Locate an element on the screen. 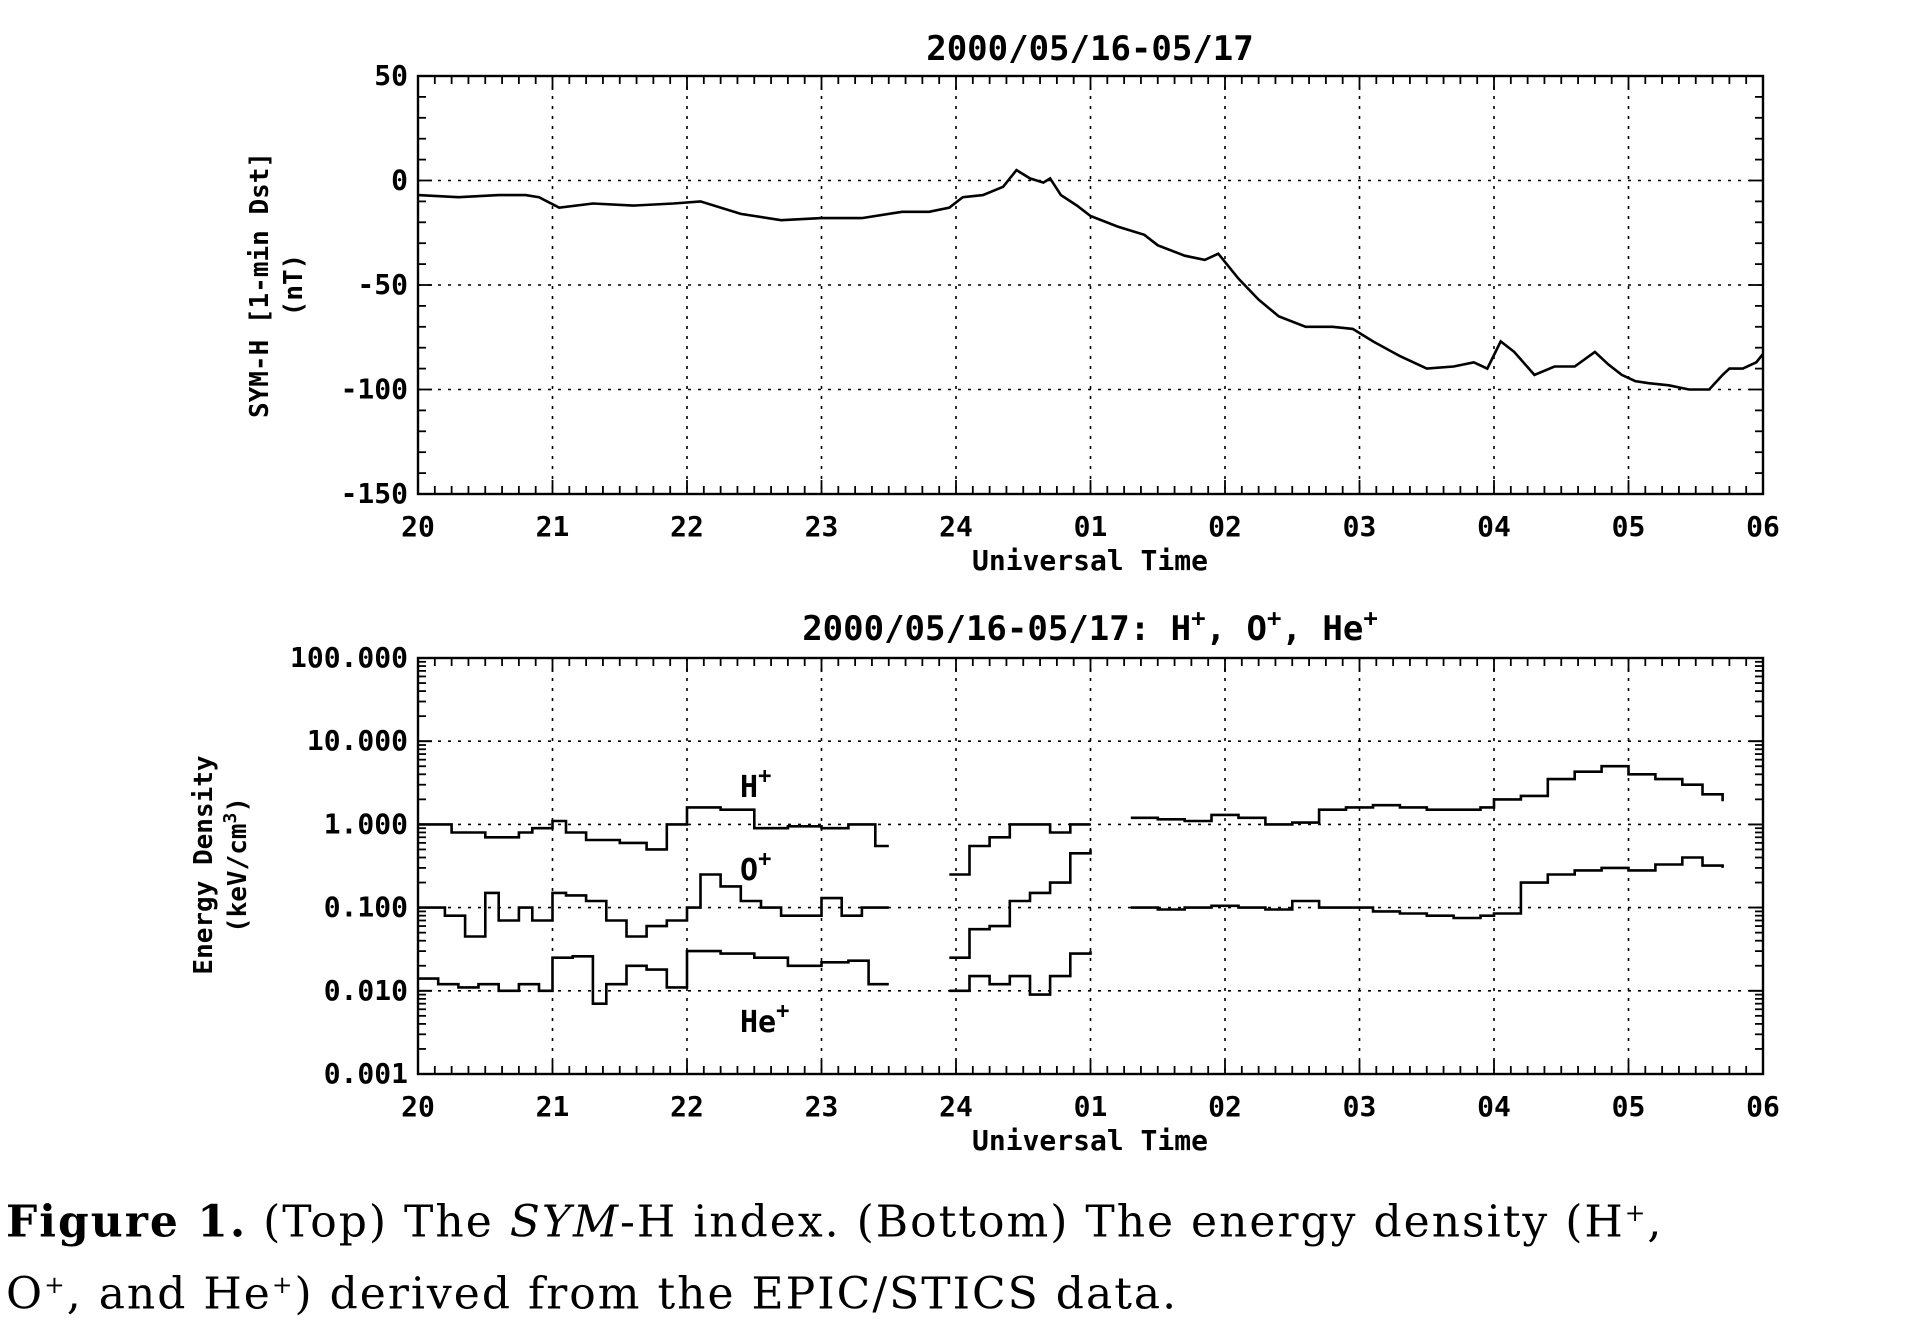  bottom-title-part3: , He is located at coordinates (1322, 629).